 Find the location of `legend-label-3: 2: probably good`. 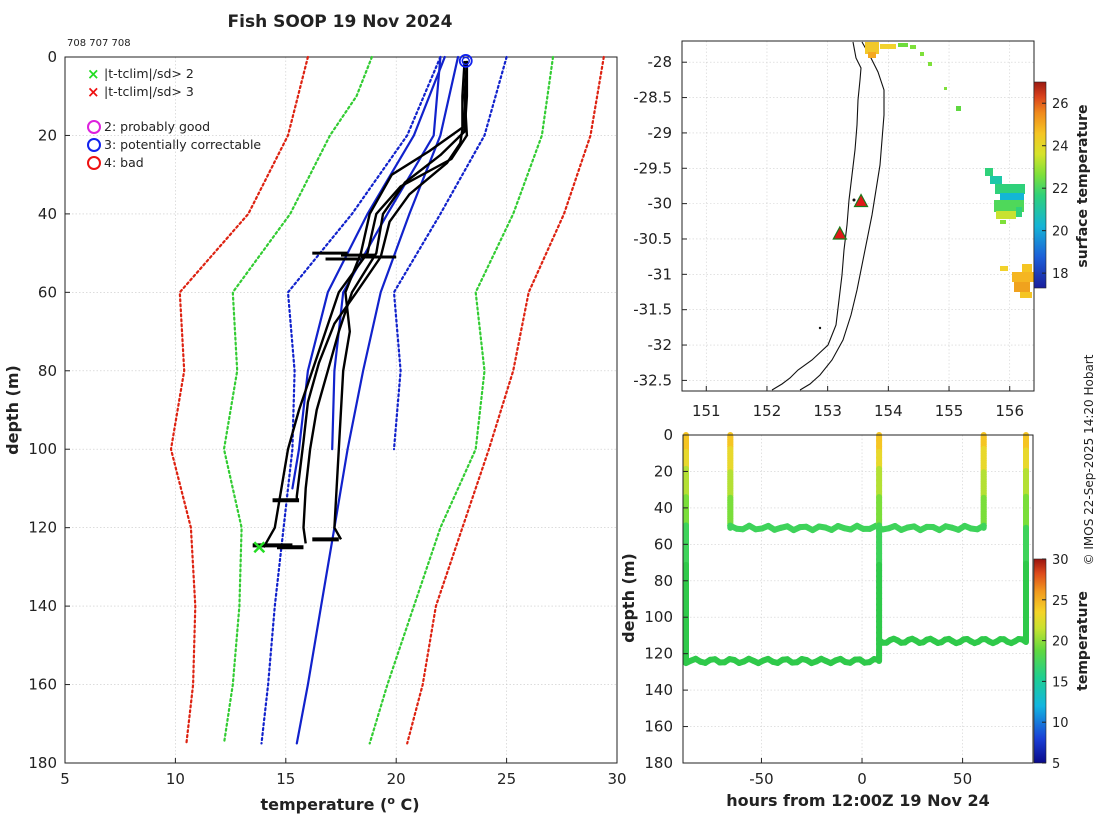

legend-label-3: 2: probably good is located at coordinates (157, 126).